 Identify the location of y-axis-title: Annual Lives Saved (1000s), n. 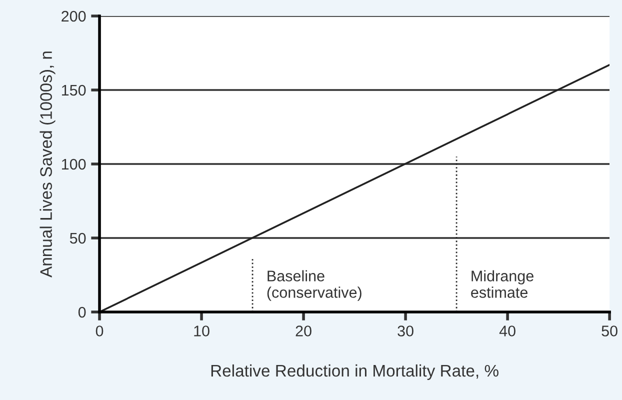
(48, 165).